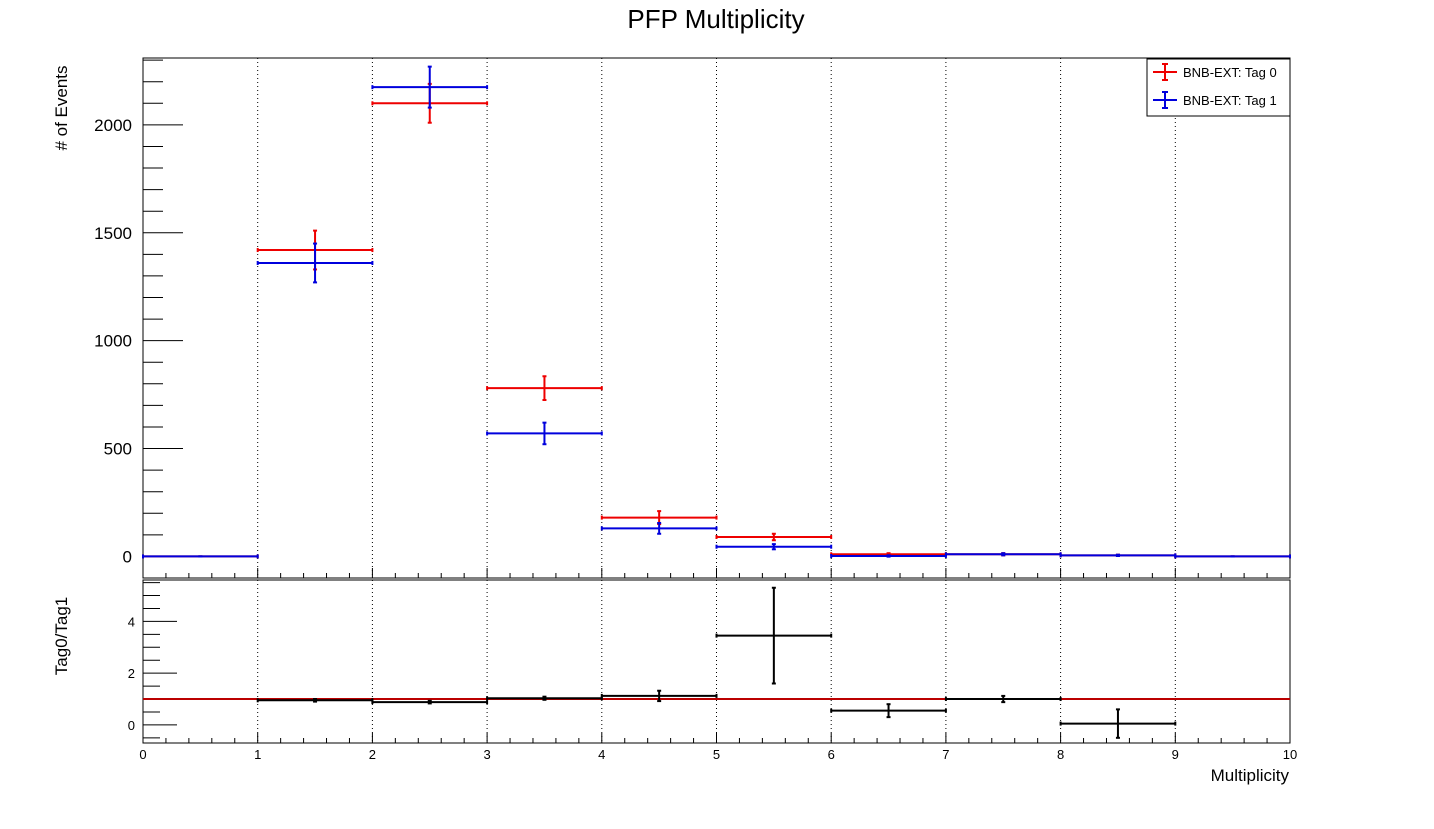 This screenshot has width=1434, height=829. I want to click on top-y-axis-label: # of Events, so click(61, 107).